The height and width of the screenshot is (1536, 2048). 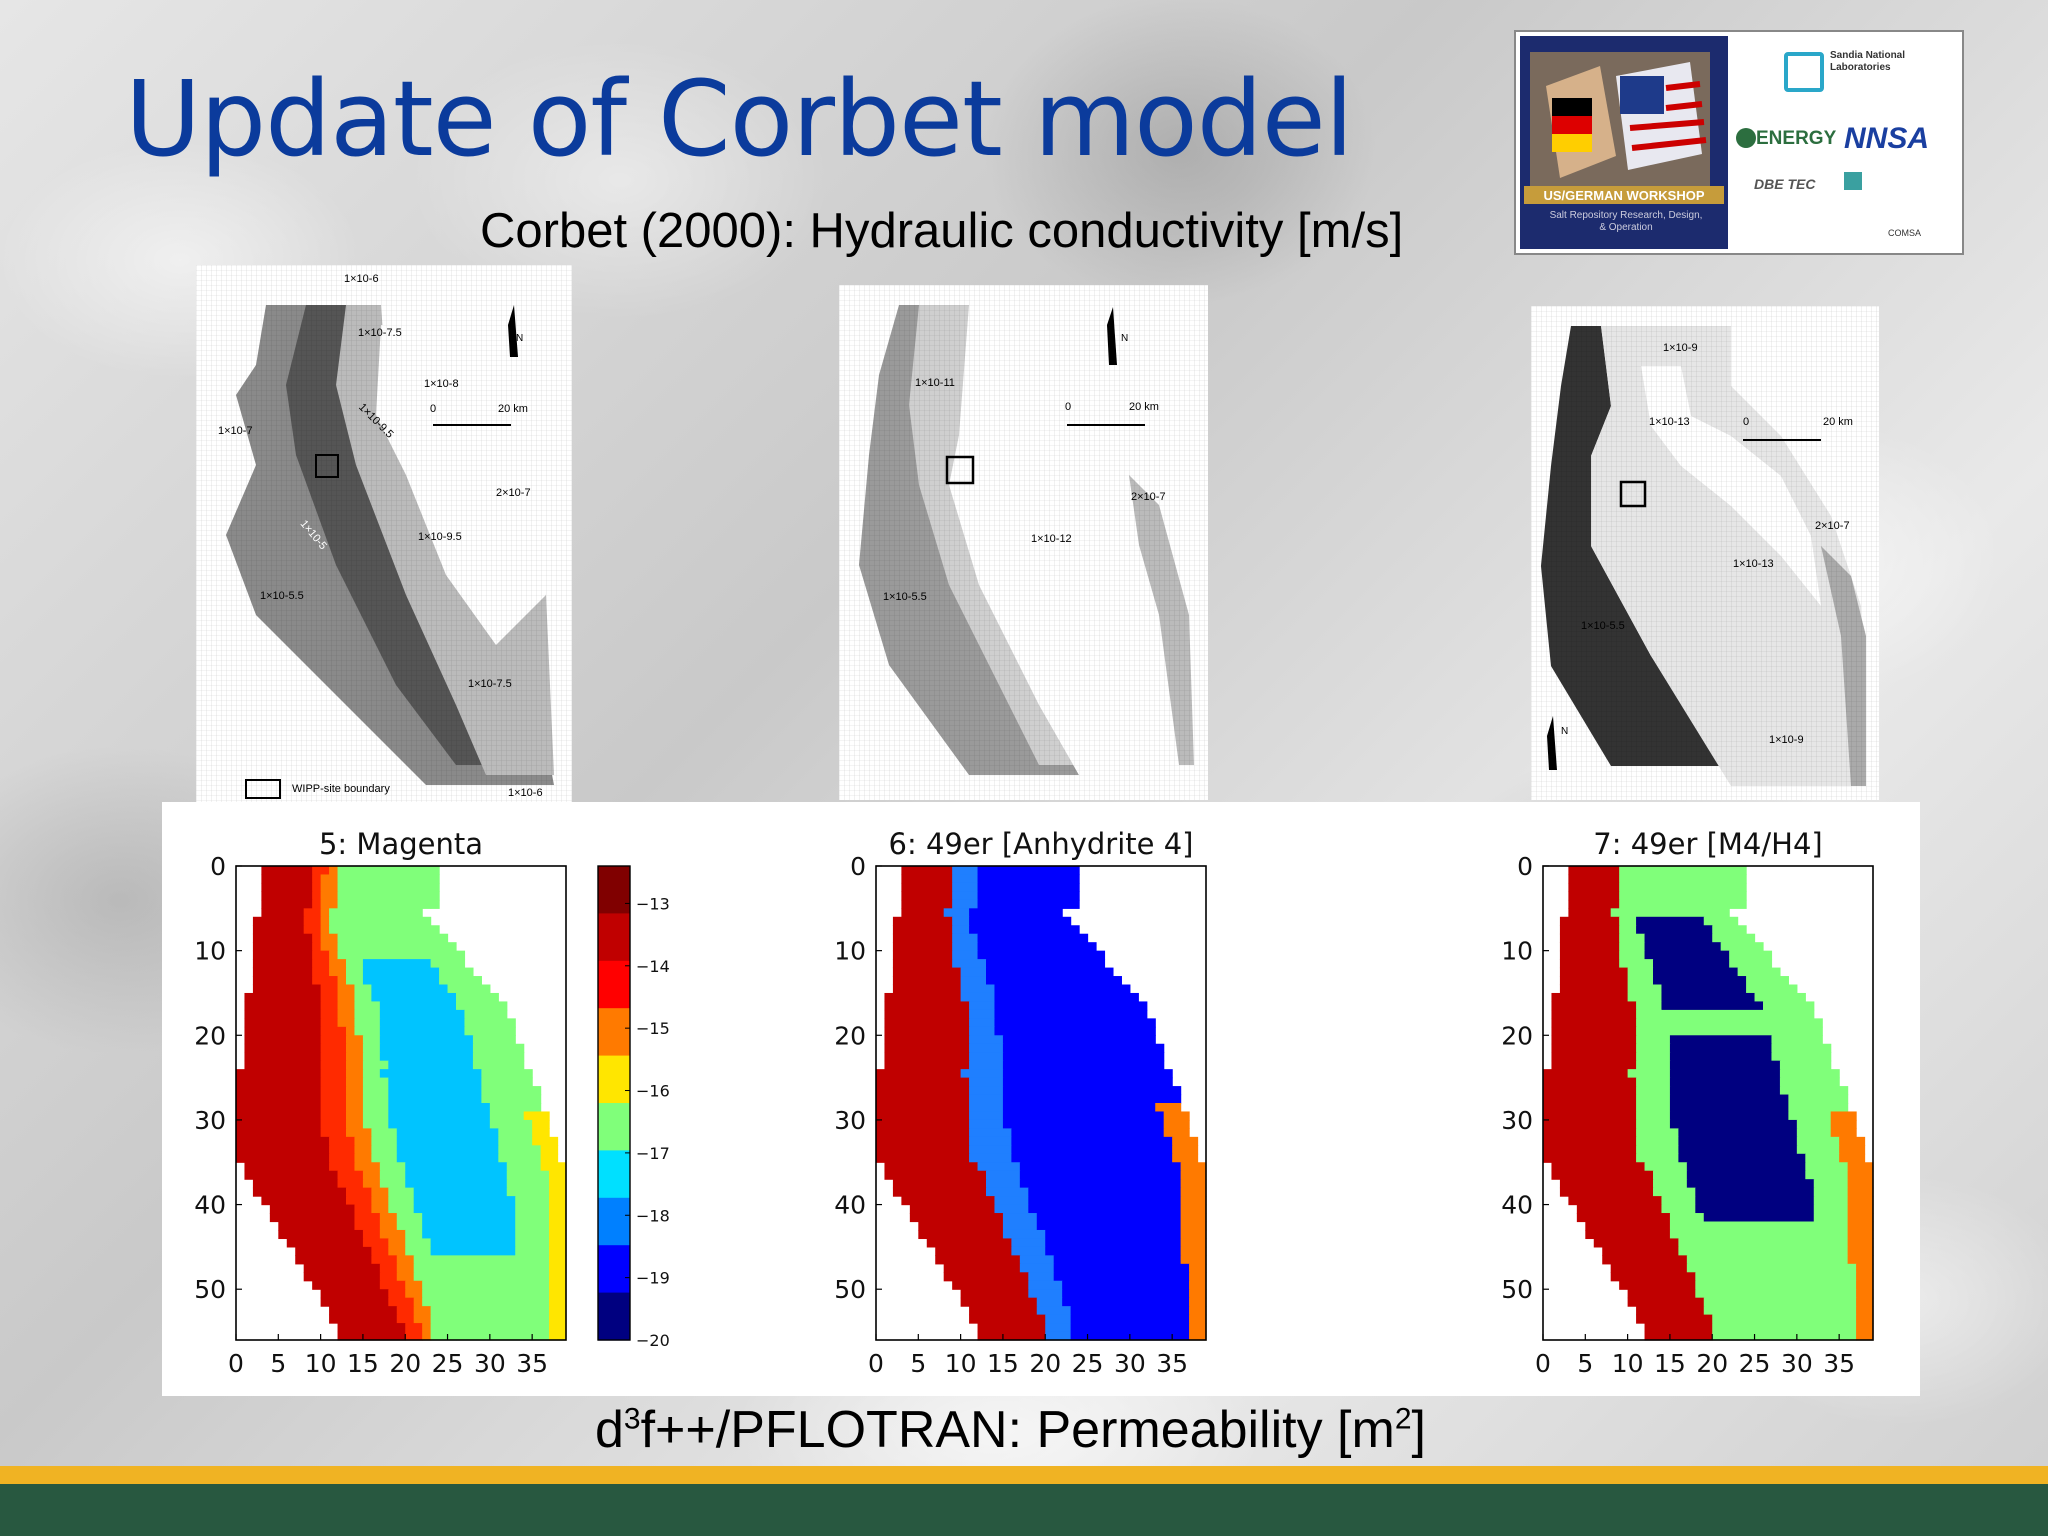 What do you see at coordinates (850, 1035) in the screenshot?
I see `y-tick-label: 20` at bounding box center [850, 1035].